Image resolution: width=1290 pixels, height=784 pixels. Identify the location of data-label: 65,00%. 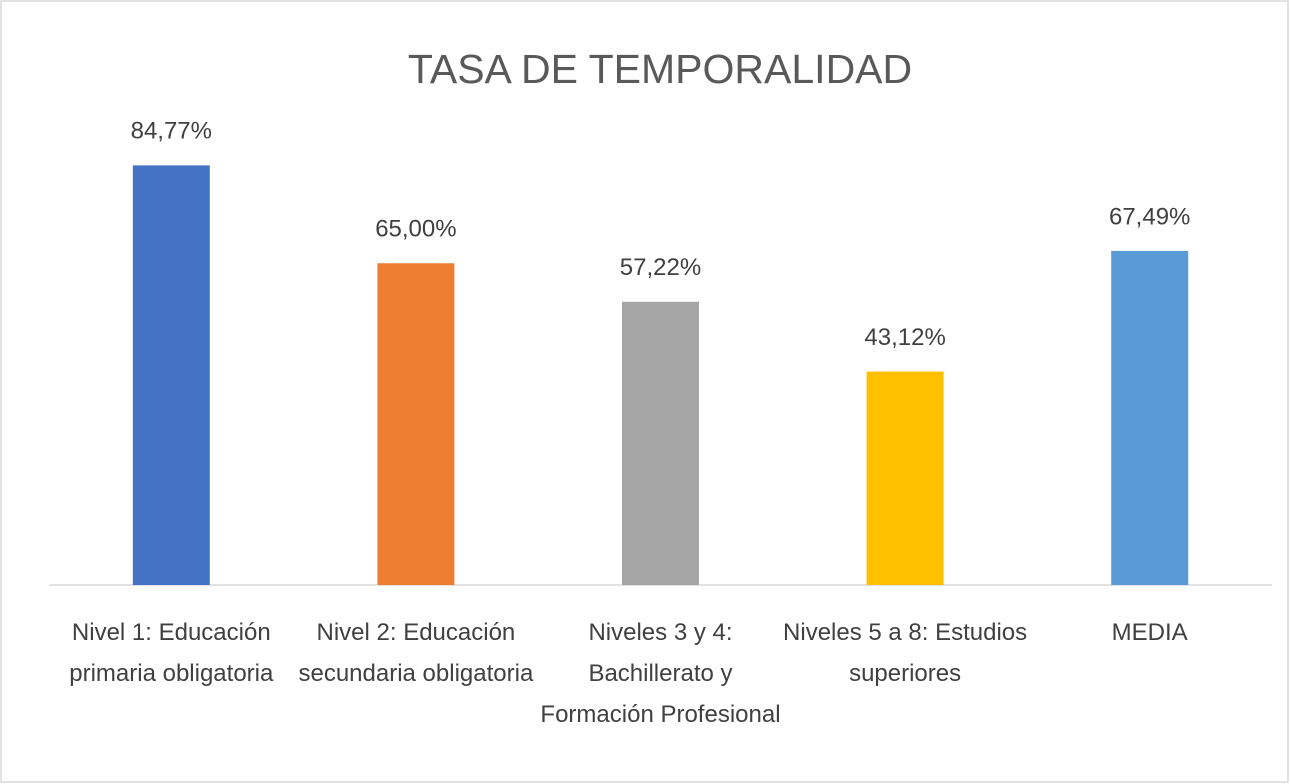
(415, 229).